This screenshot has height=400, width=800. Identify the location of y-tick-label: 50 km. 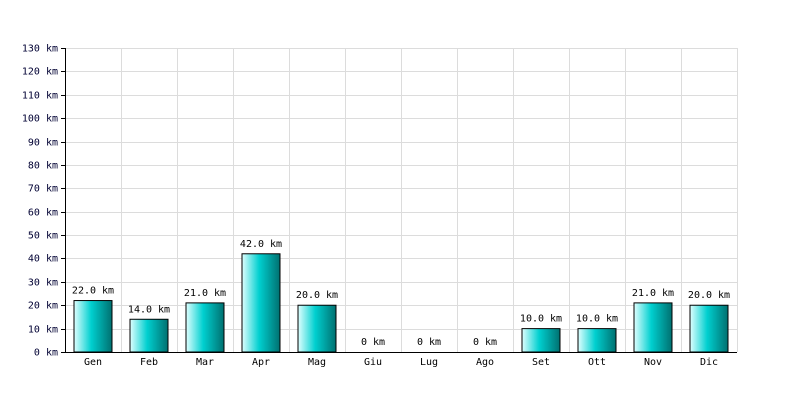
(43, 236).